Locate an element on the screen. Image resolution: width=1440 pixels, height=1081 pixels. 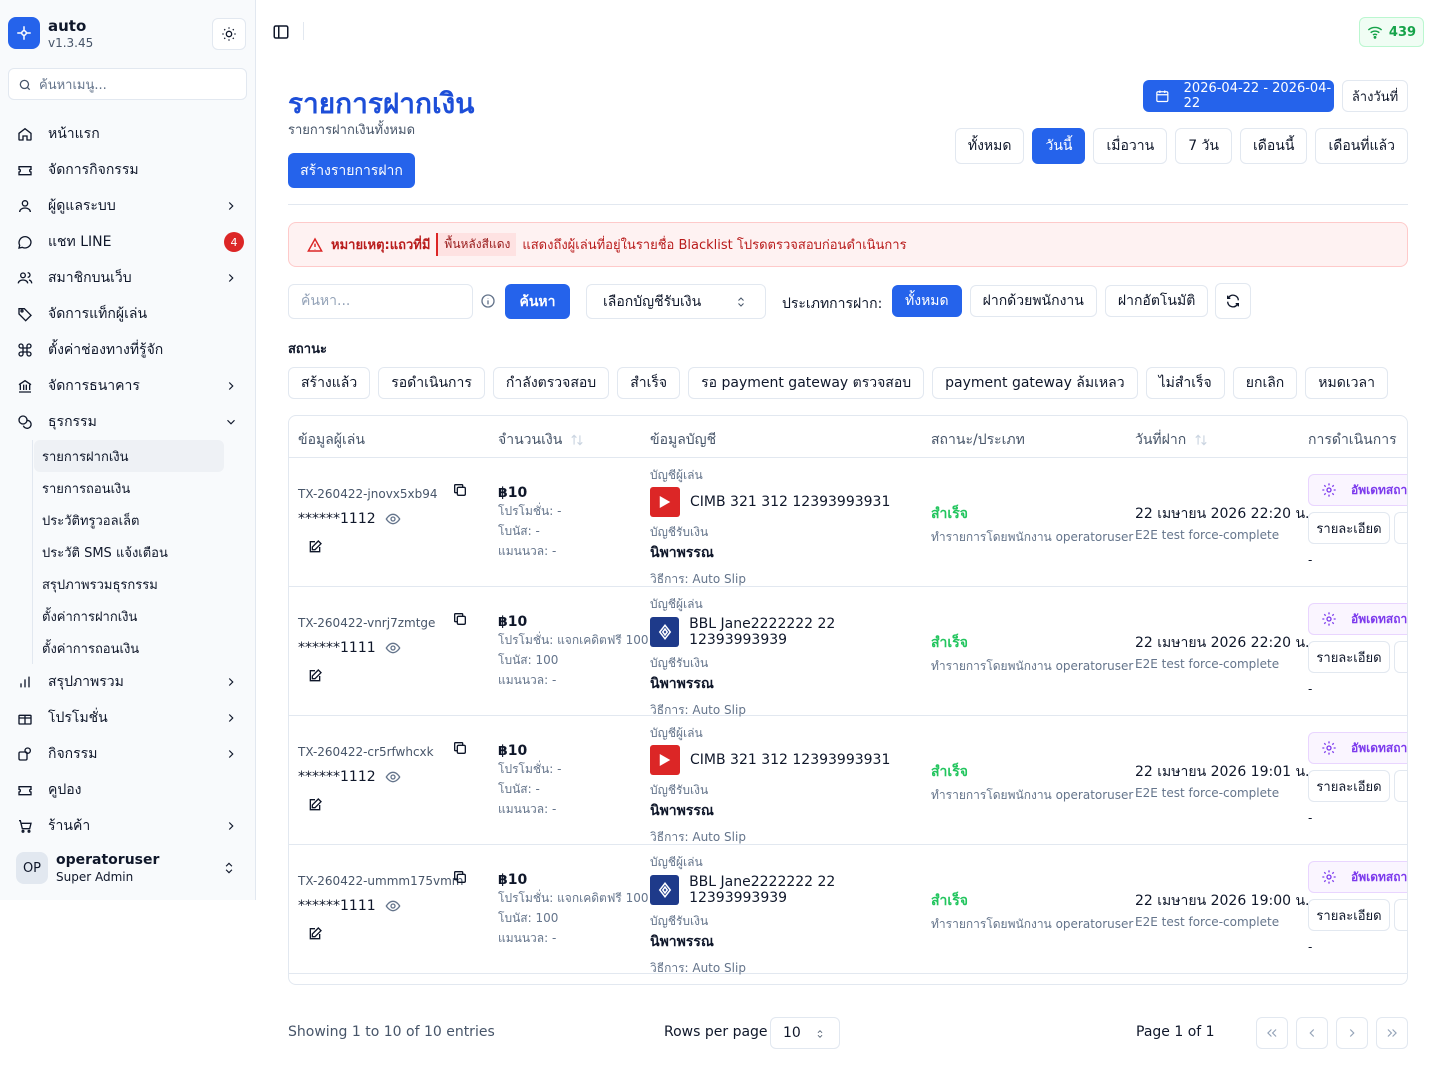
nav-overview: สรุปภาพรวม is located at coordinates (128, 682).